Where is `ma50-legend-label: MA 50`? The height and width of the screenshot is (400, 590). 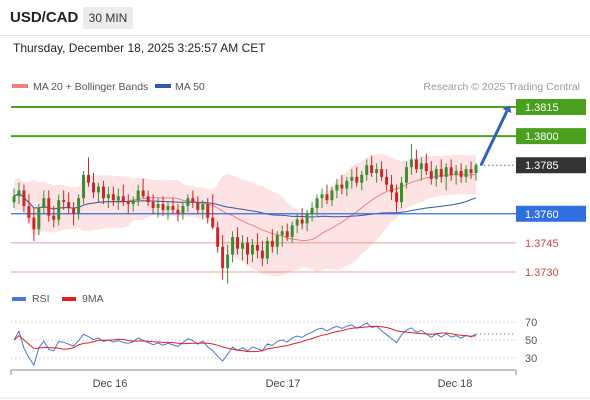
ma50-legend-label: MA 50 is located at coordinates (190, 87).